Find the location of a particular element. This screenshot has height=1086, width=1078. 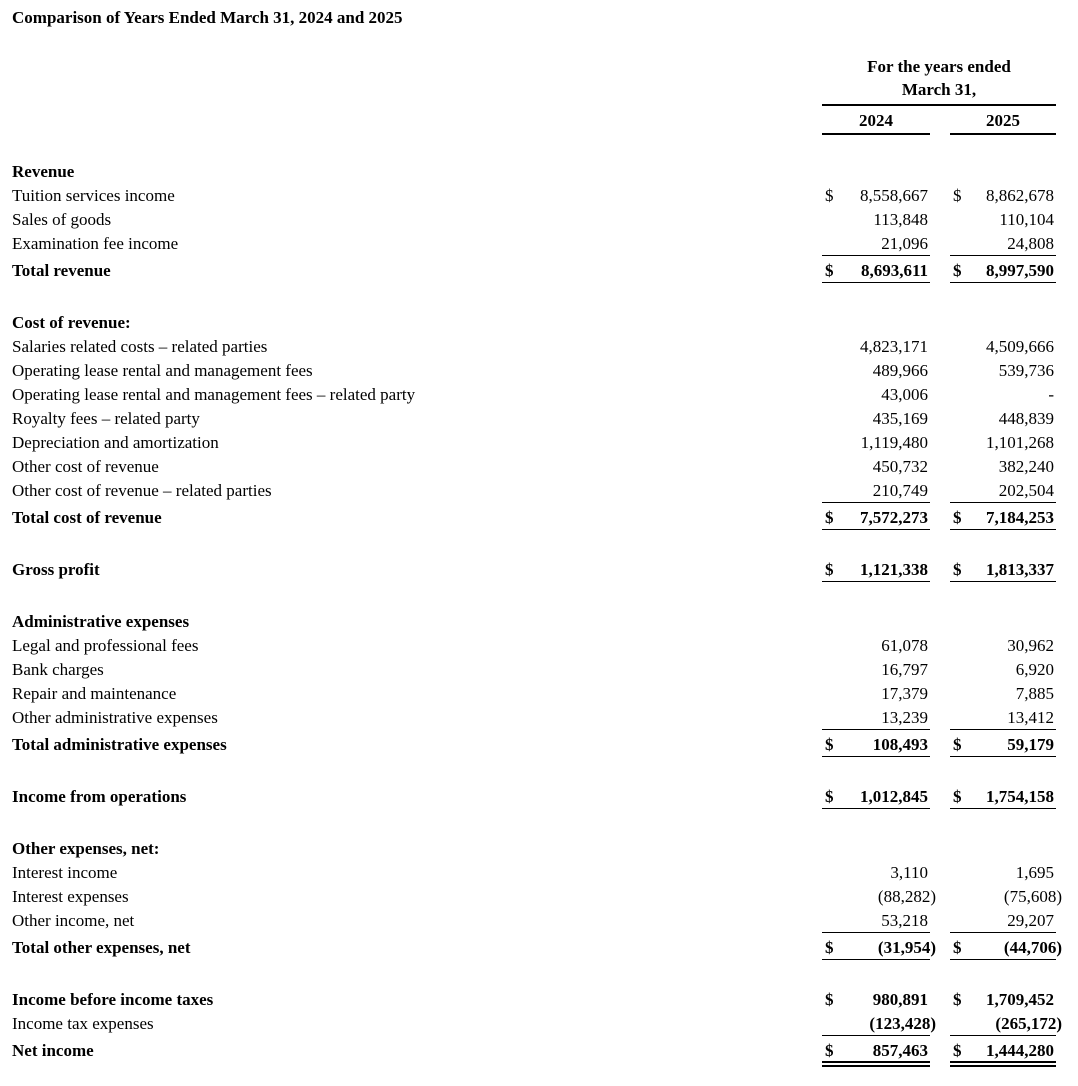

amount: 108,493 is located at coordinates (900, 744).